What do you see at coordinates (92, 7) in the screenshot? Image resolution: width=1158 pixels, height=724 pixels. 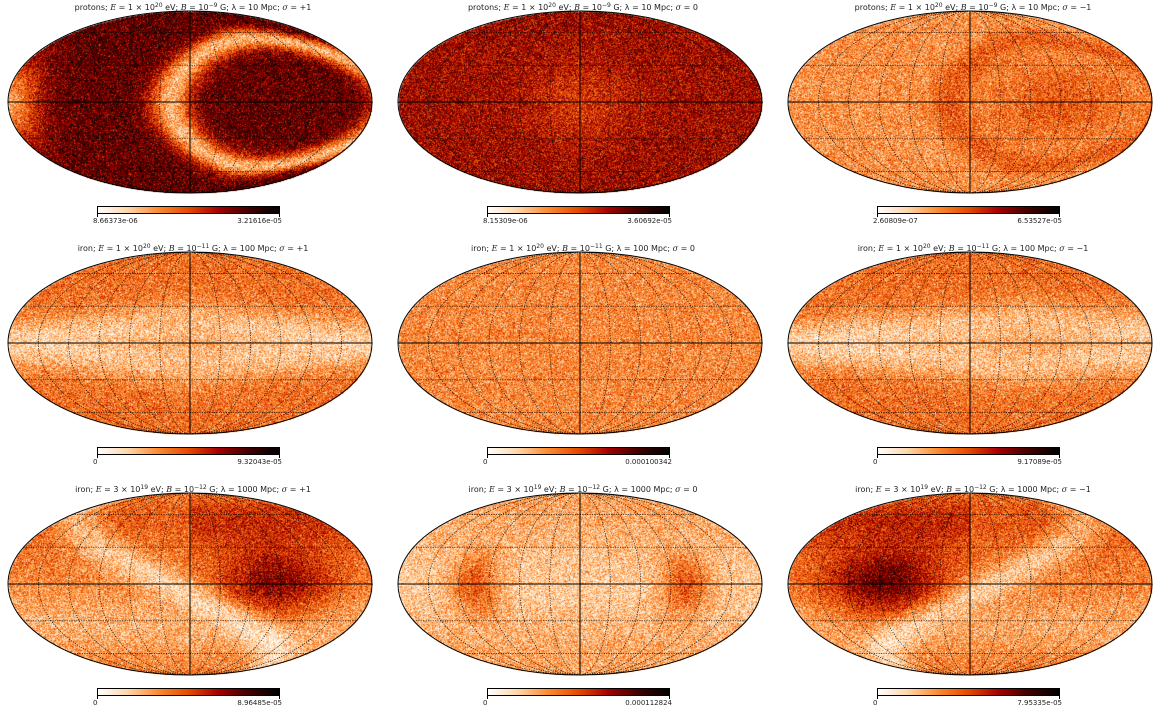 I see `title-part: protons;` at bounding box center [92, 7].